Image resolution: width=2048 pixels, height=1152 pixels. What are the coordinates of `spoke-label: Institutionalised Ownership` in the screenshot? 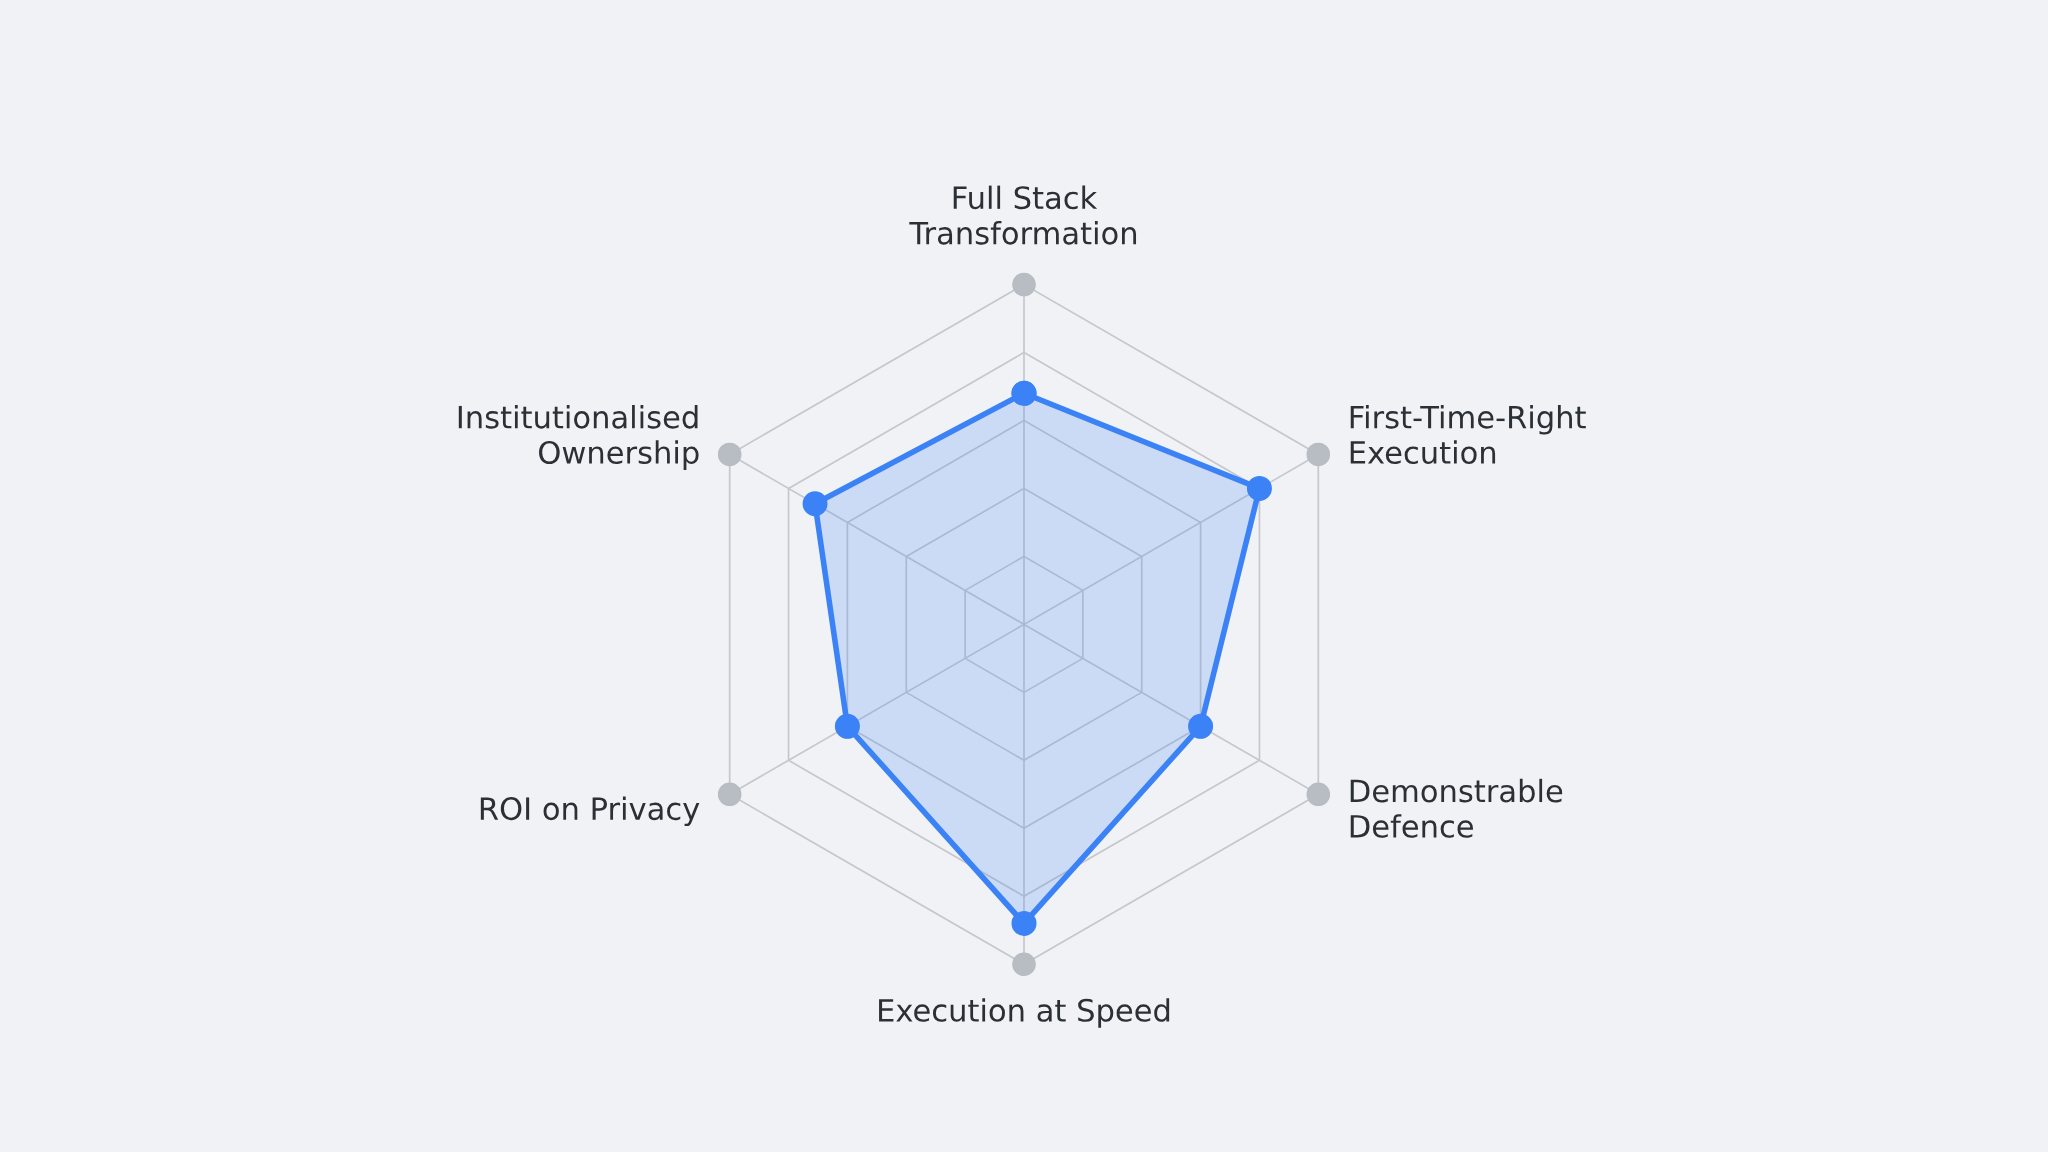 It's located at (578, 437).